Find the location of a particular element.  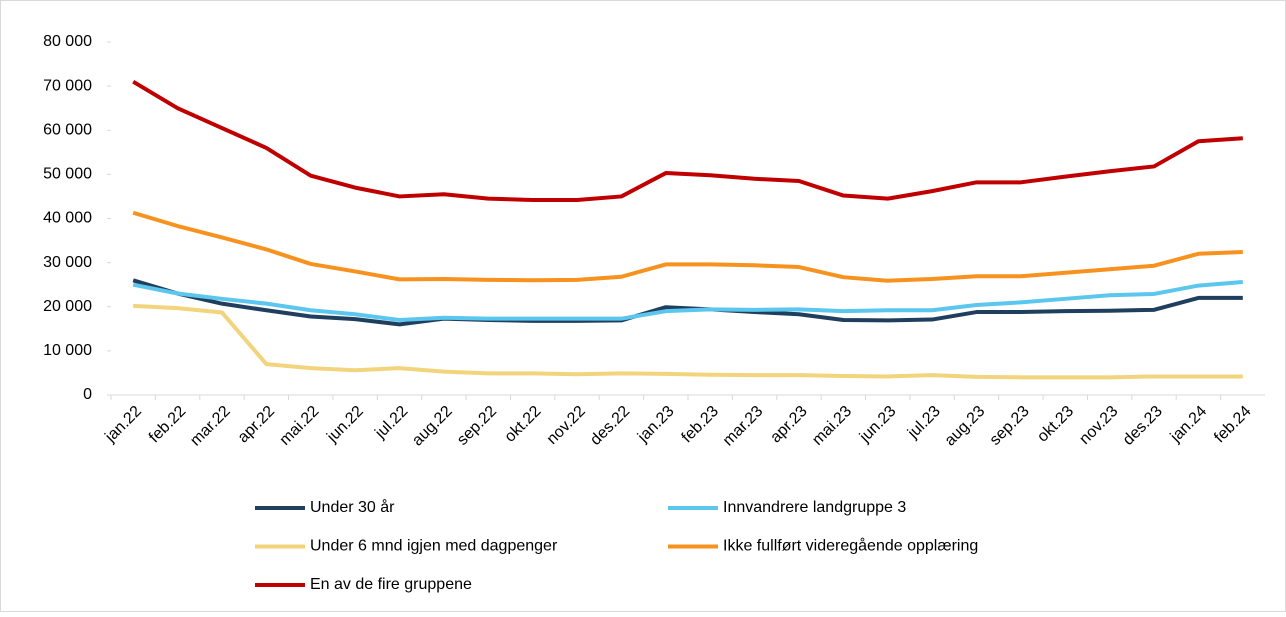

y-tick-label: 40 000 is located at coordinates (67, 218).